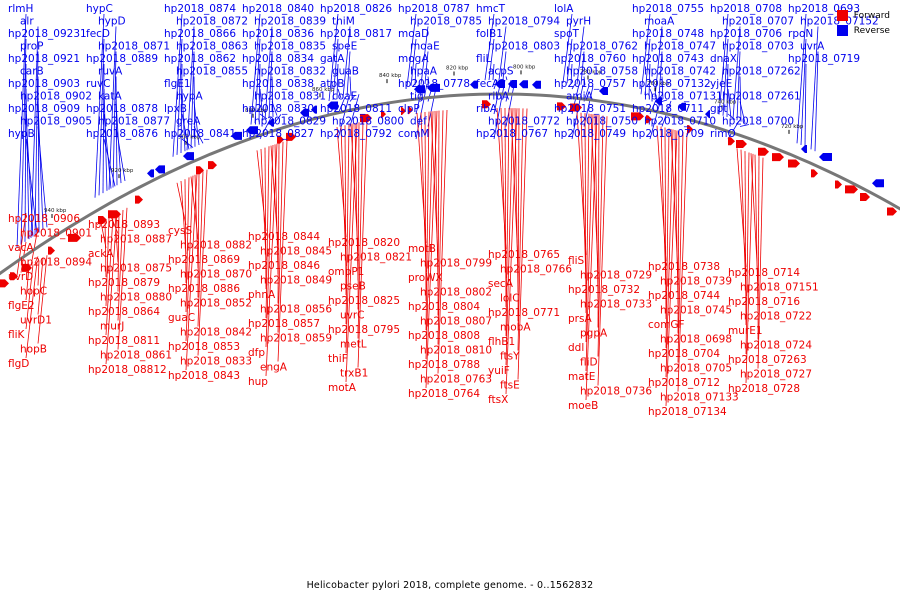 This screenshot has height=600, width=900. What do you see at coordinates (567, 34) in the screenshot?
I see `reverse-gene-label: spoT` at bounding box center [567, 34].